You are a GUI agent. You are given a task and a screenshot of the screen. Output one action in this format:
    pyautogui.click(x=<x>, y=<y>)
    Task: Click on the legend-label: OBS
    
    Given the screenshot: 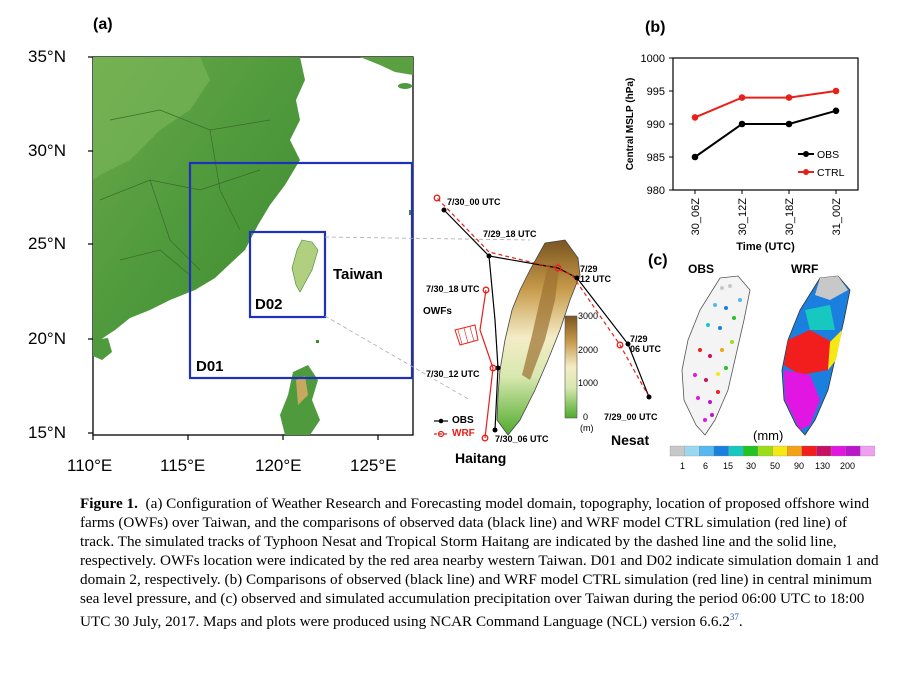 What is the action you would take?
    pyautogui.click(x=828, y=155)
    